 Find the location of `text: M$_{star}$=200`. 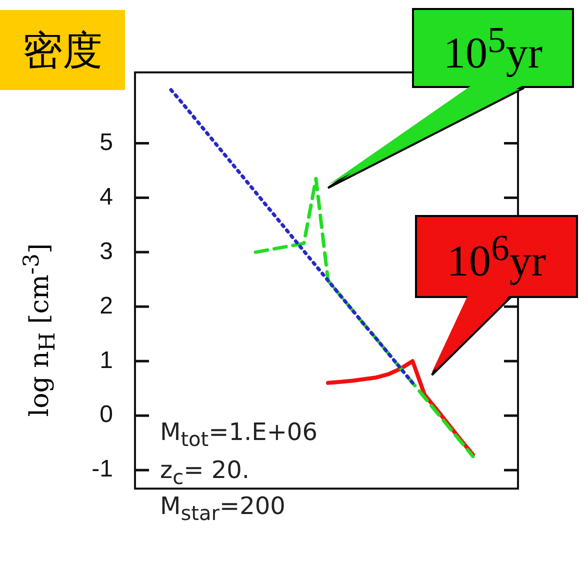

text: M$_{star}$=200 is located at coordinates (223, 508).